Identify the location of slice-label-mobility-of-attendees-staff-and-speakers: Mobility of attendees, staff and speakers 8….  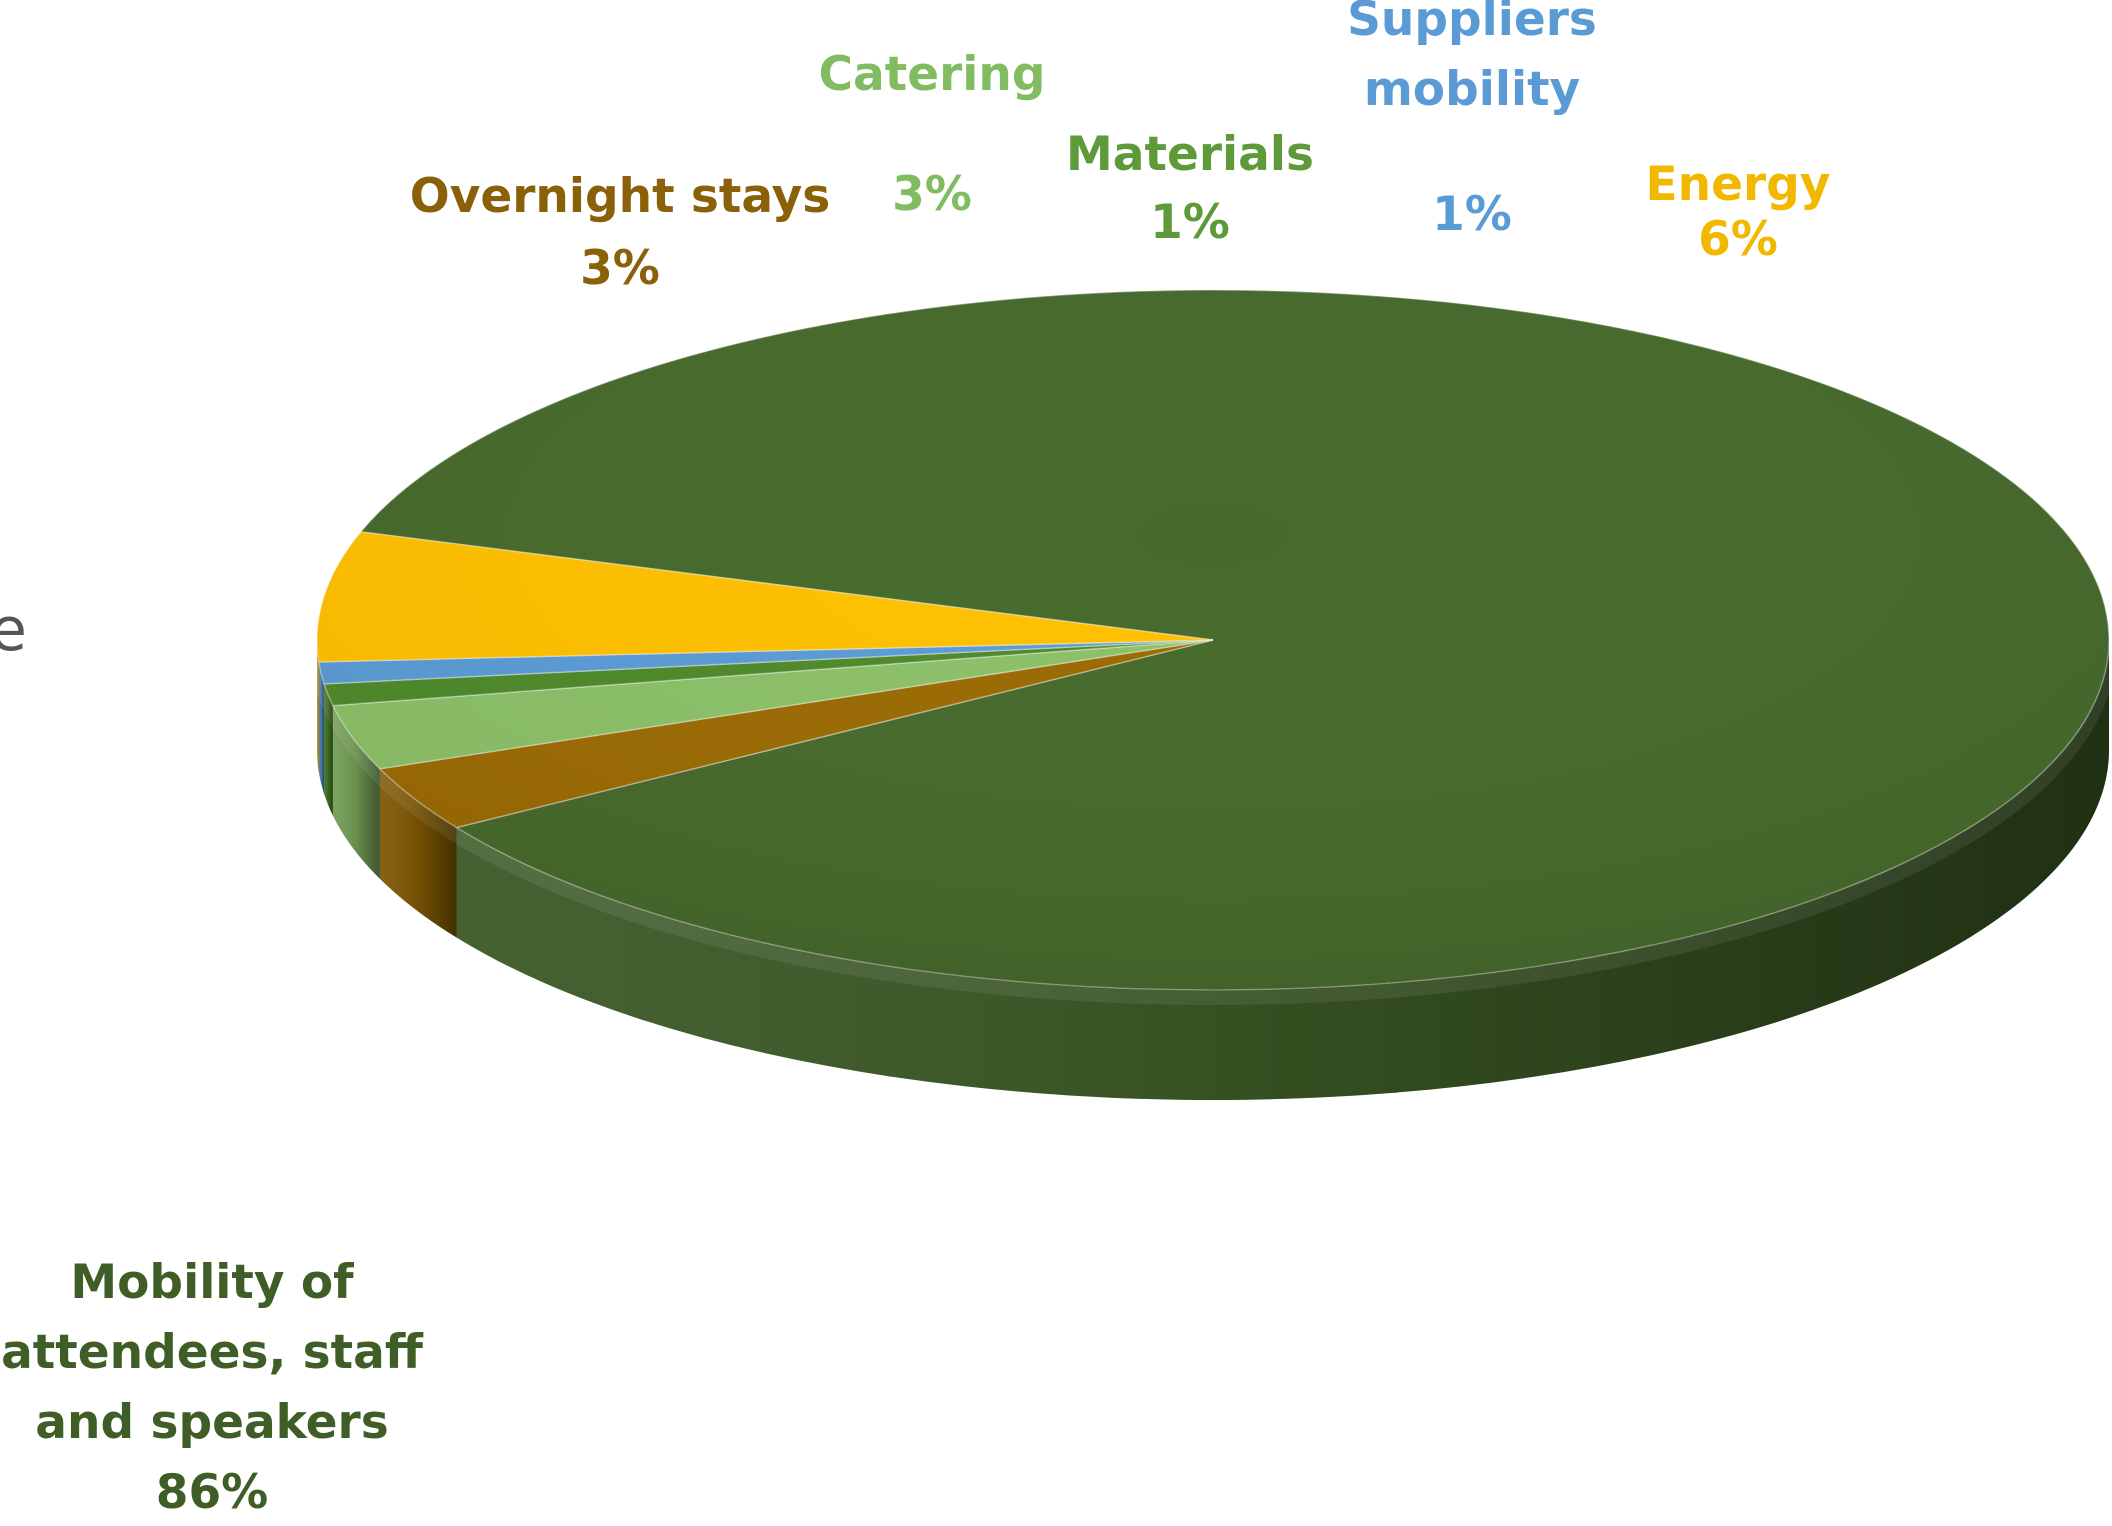
(212, 1387).